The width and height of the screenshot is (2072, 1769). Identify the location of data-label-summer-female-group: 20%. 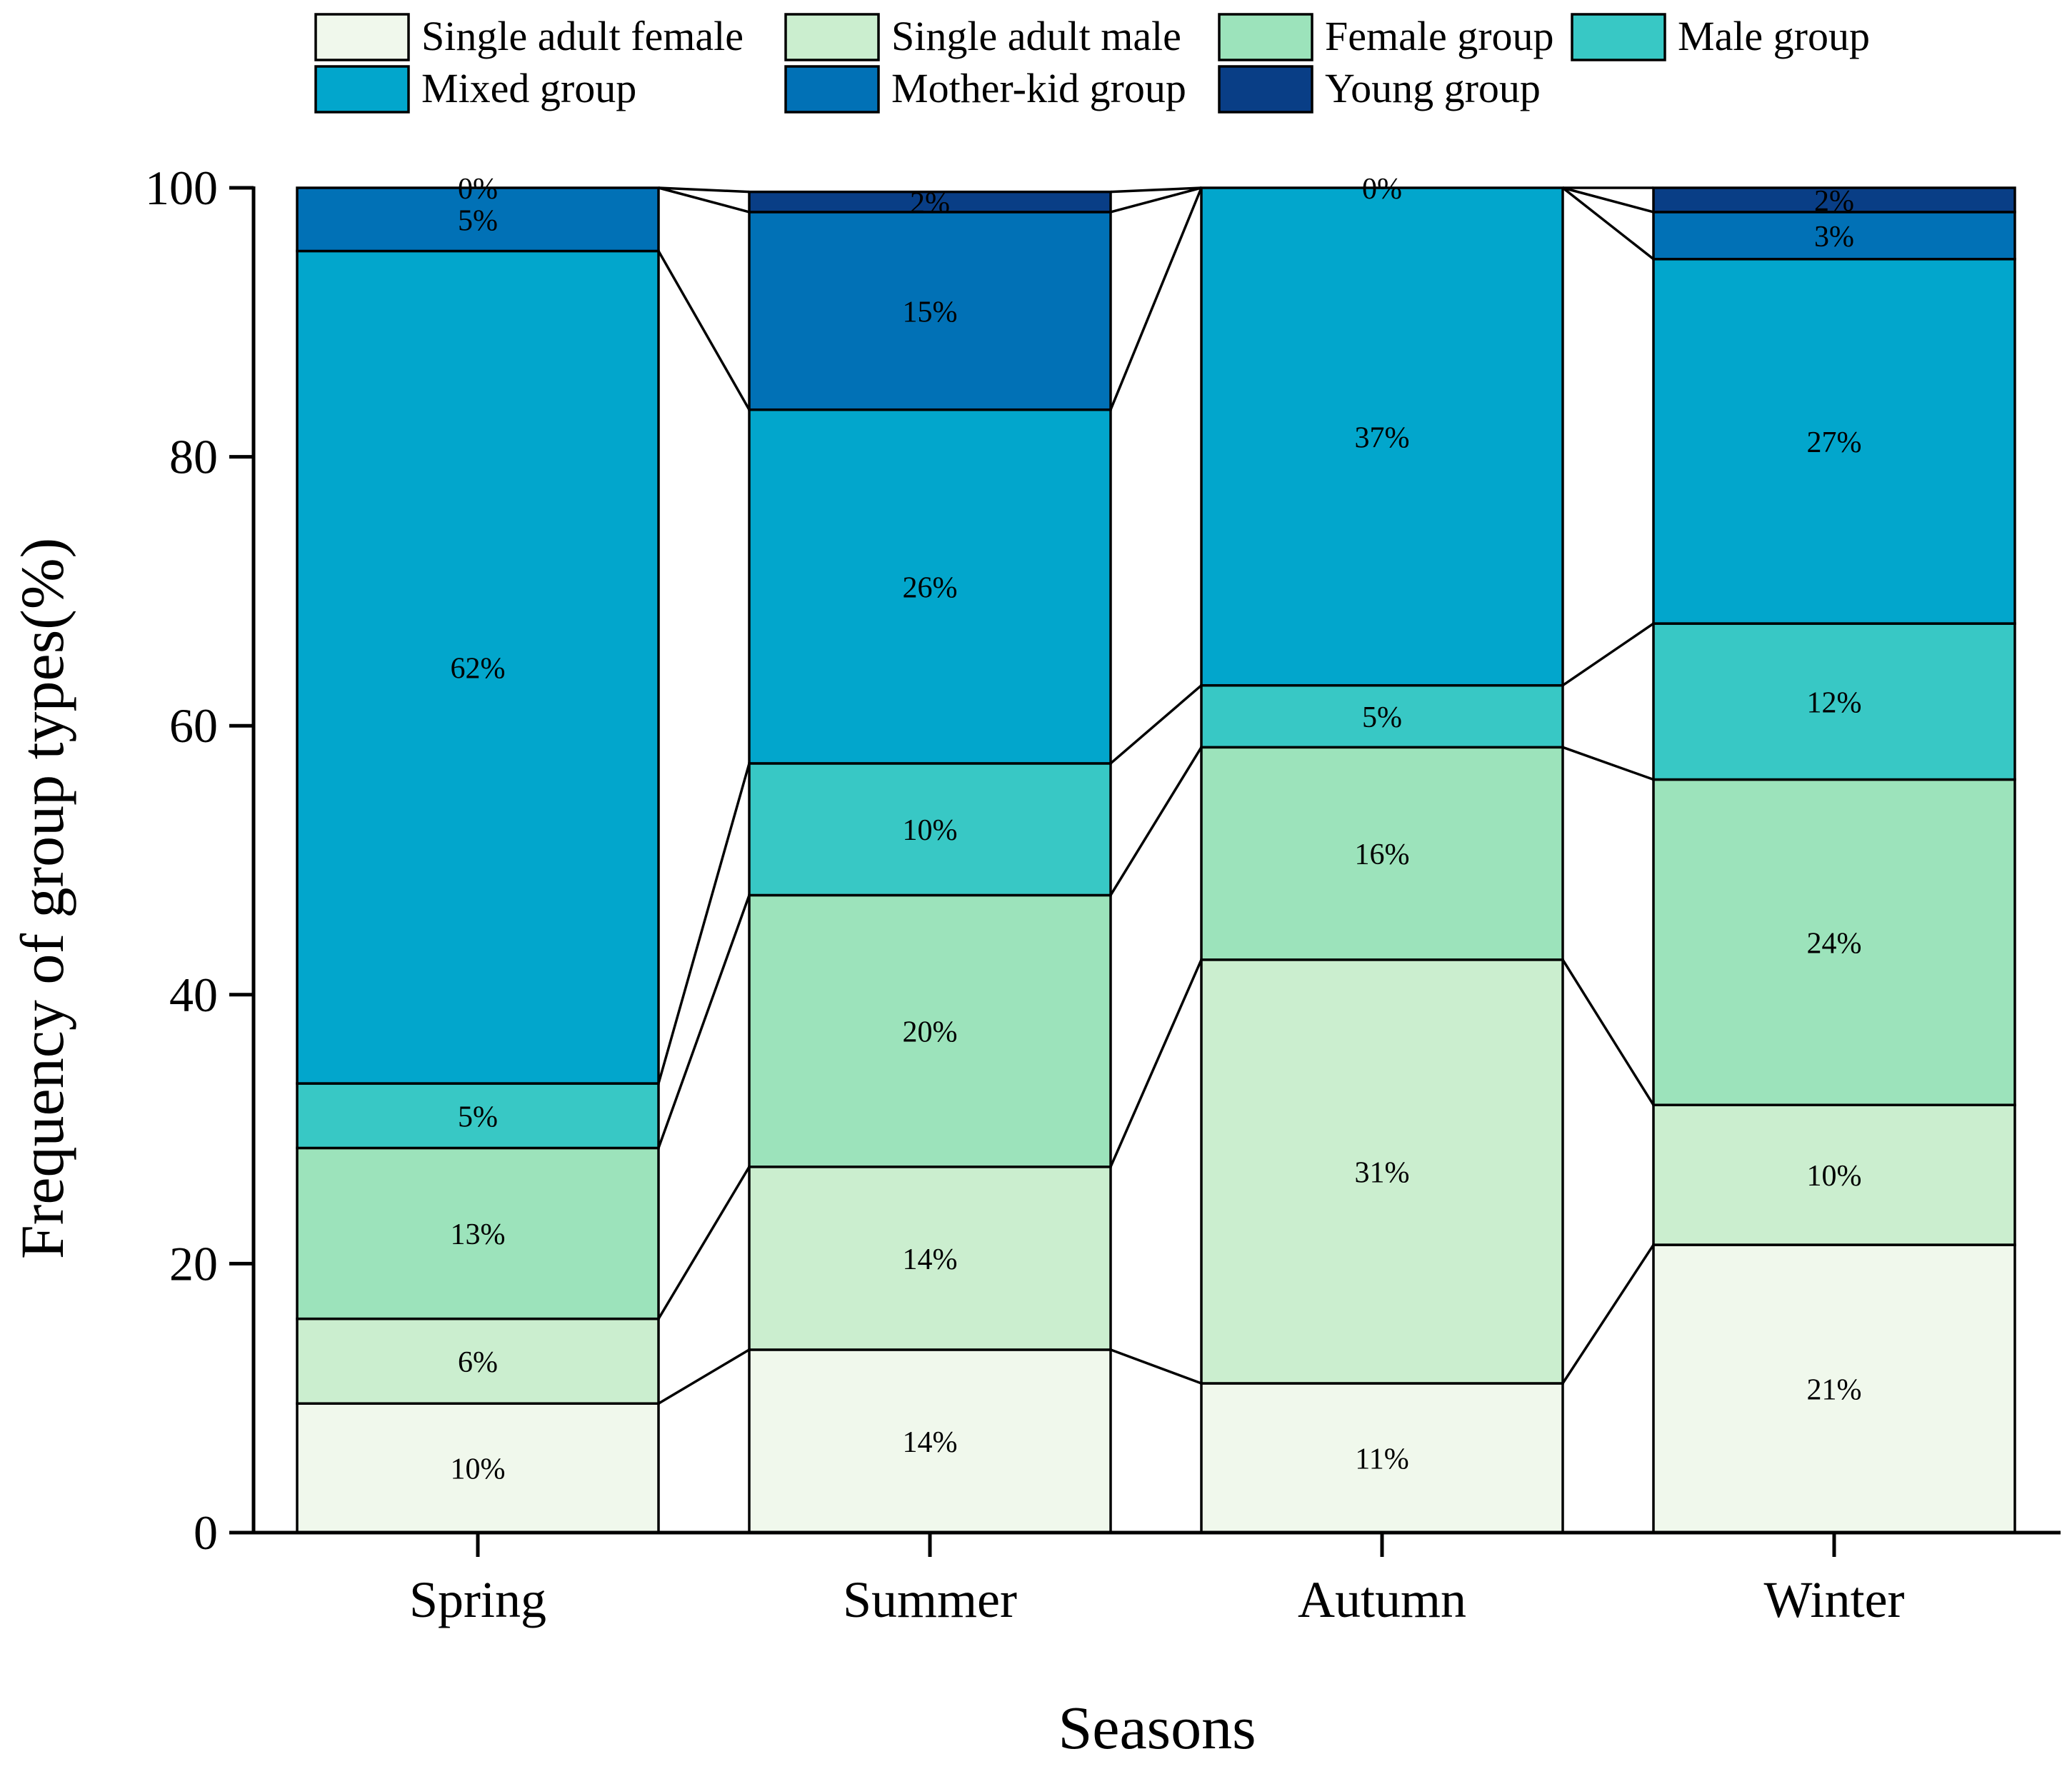
(931, 1032).